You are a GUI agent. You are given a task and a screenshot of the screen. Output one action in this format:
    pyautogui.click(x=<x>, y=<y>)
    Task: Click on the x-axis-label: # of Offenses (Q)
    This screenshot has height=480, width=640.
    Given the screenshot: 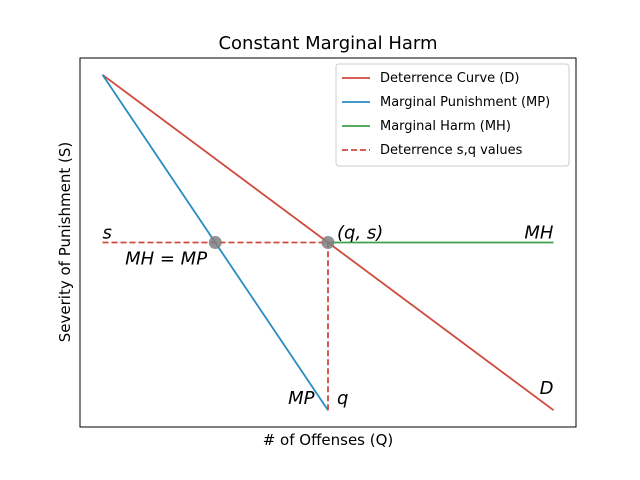 What is the action you would take?
    pyautogui.click(x=328, y=440)
    